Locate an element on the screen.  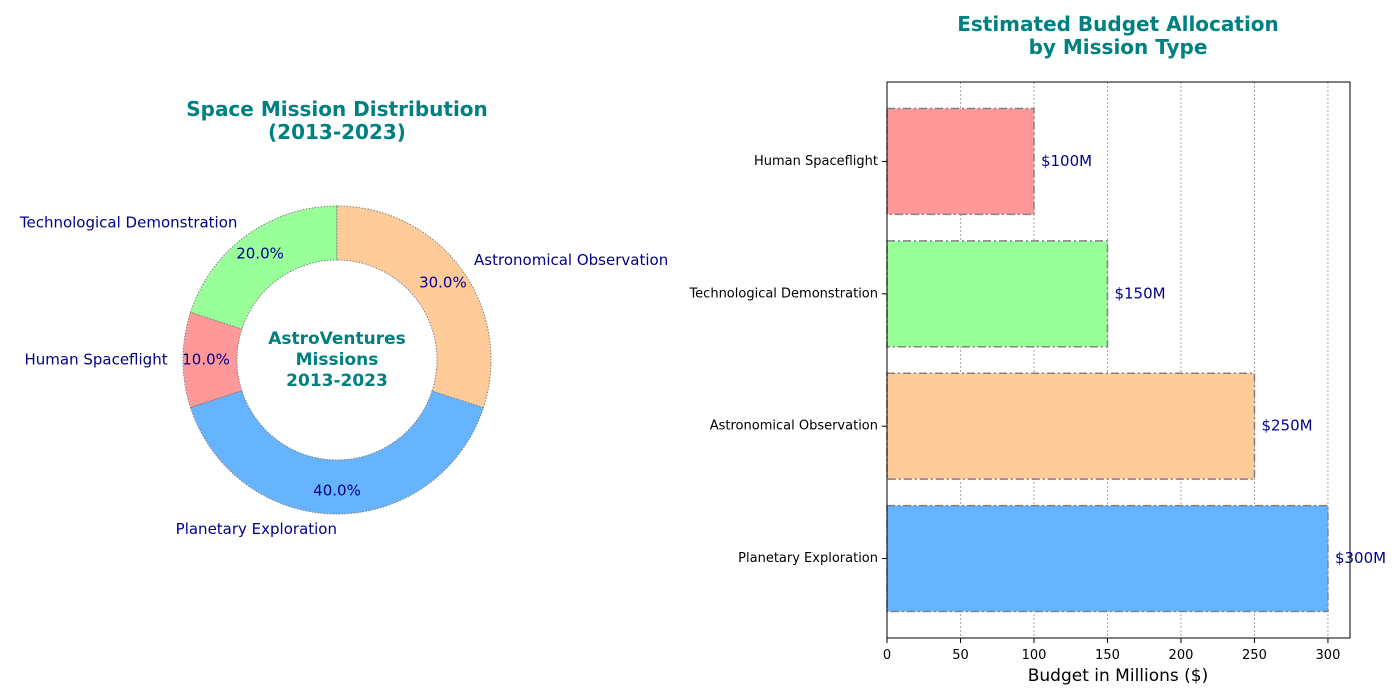
slice-label-planetary-exploration: Planetary Exploration is located at coordinates (256, 529).